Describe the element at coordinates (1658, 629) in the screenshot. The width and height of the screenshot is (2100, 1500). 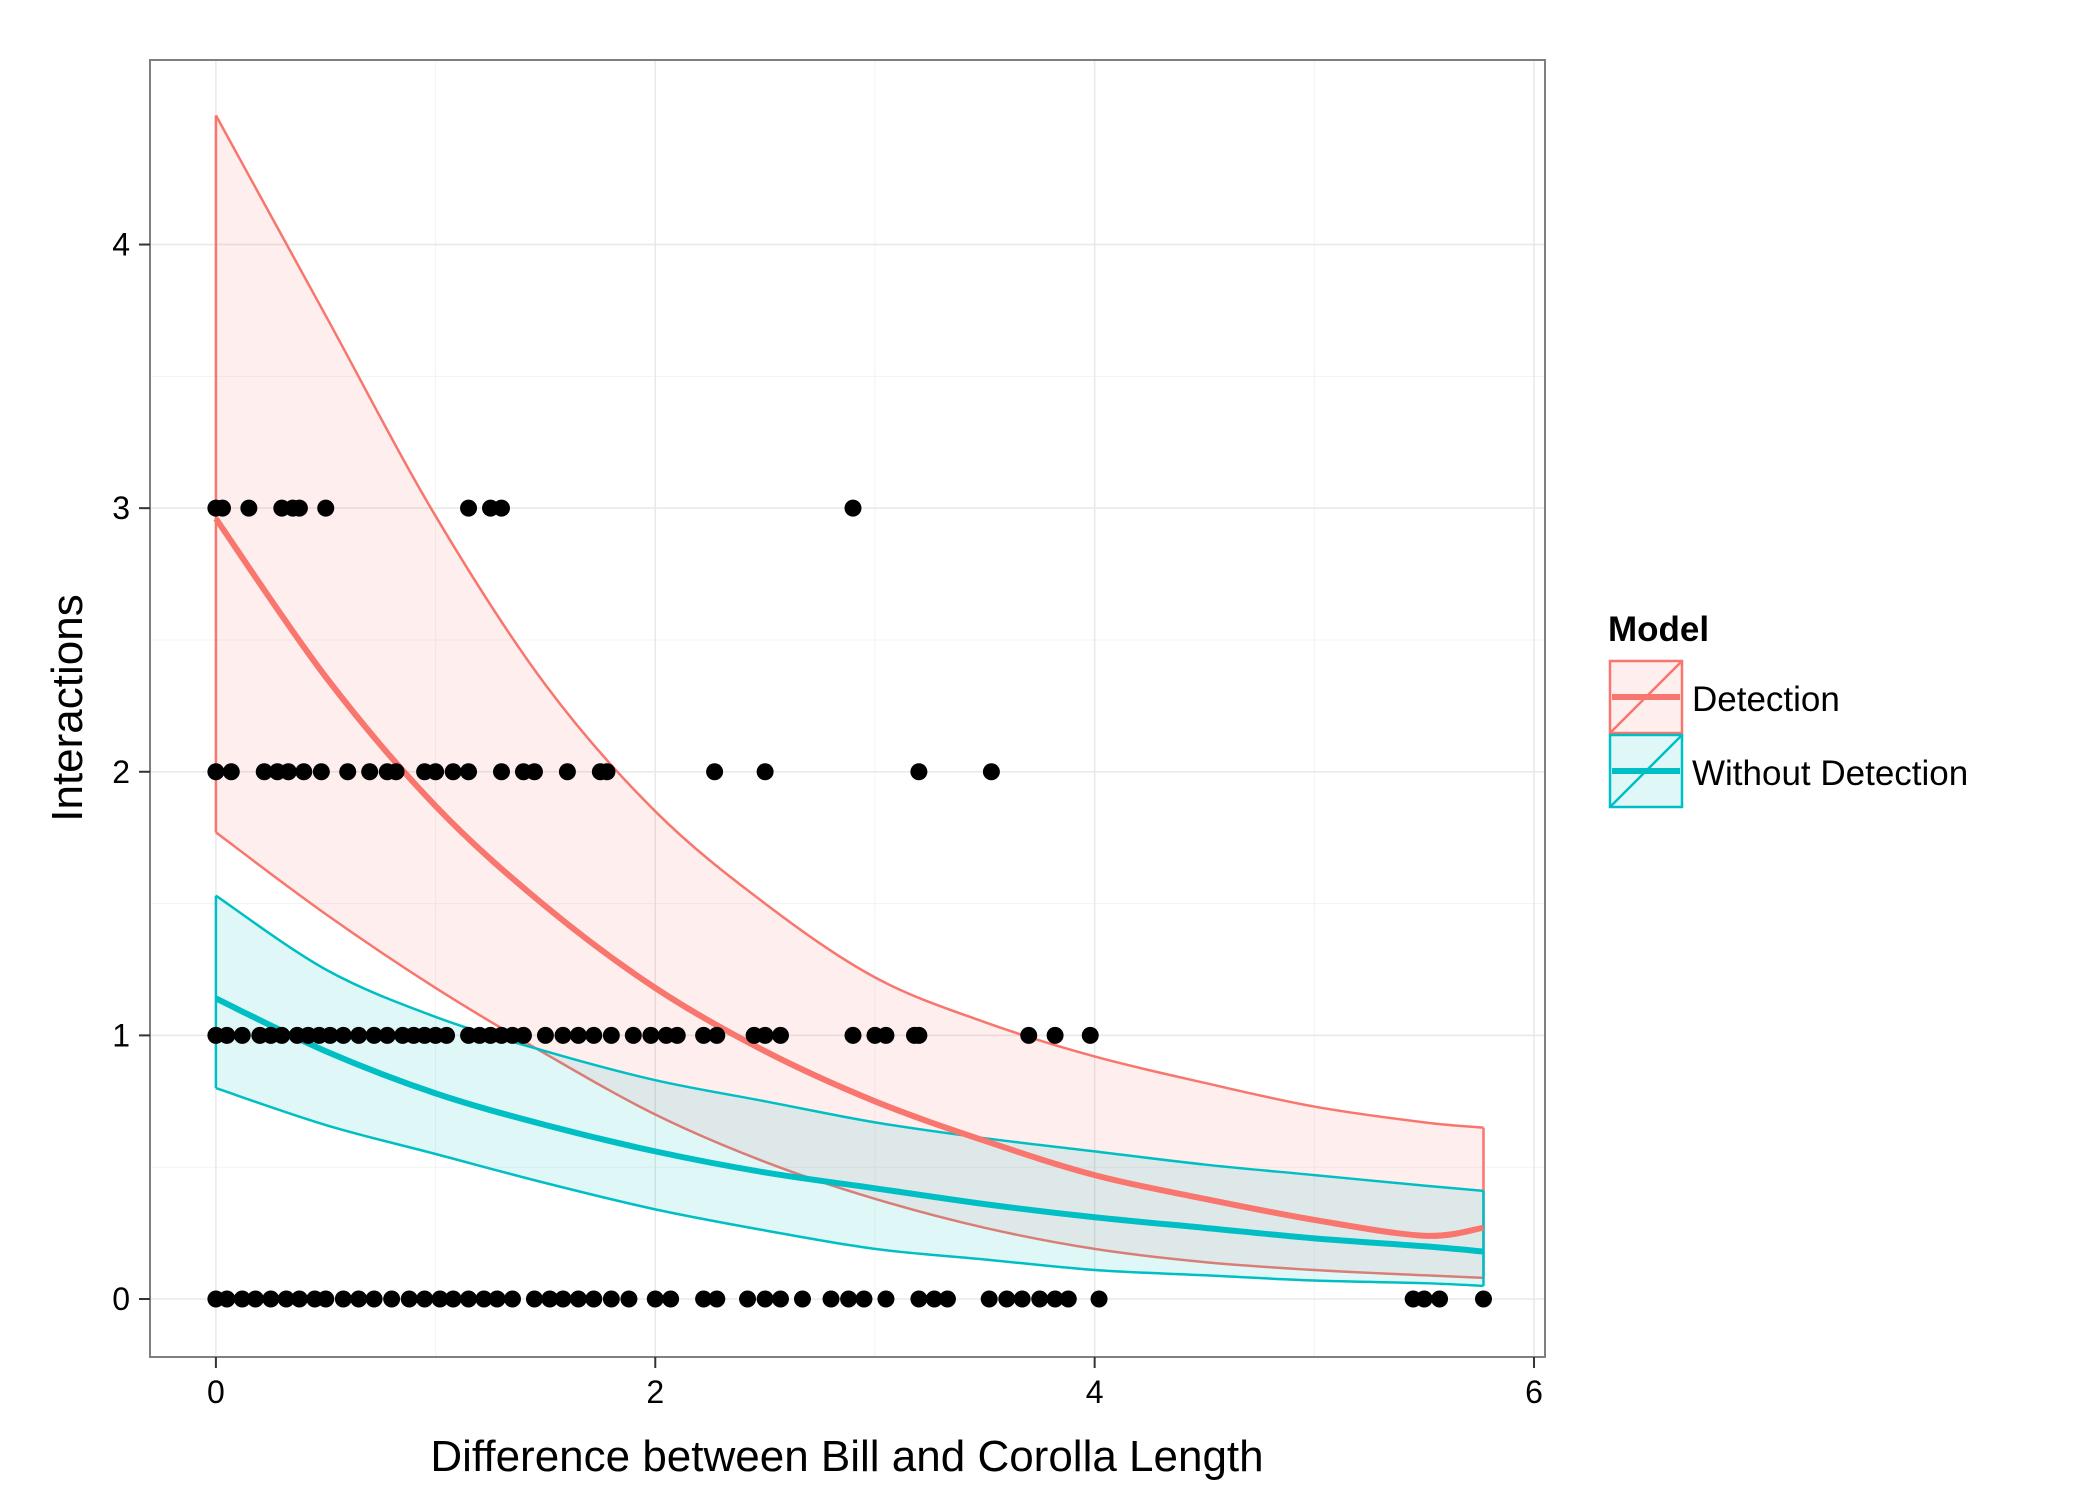
I see `legend-title: Model` at that location.